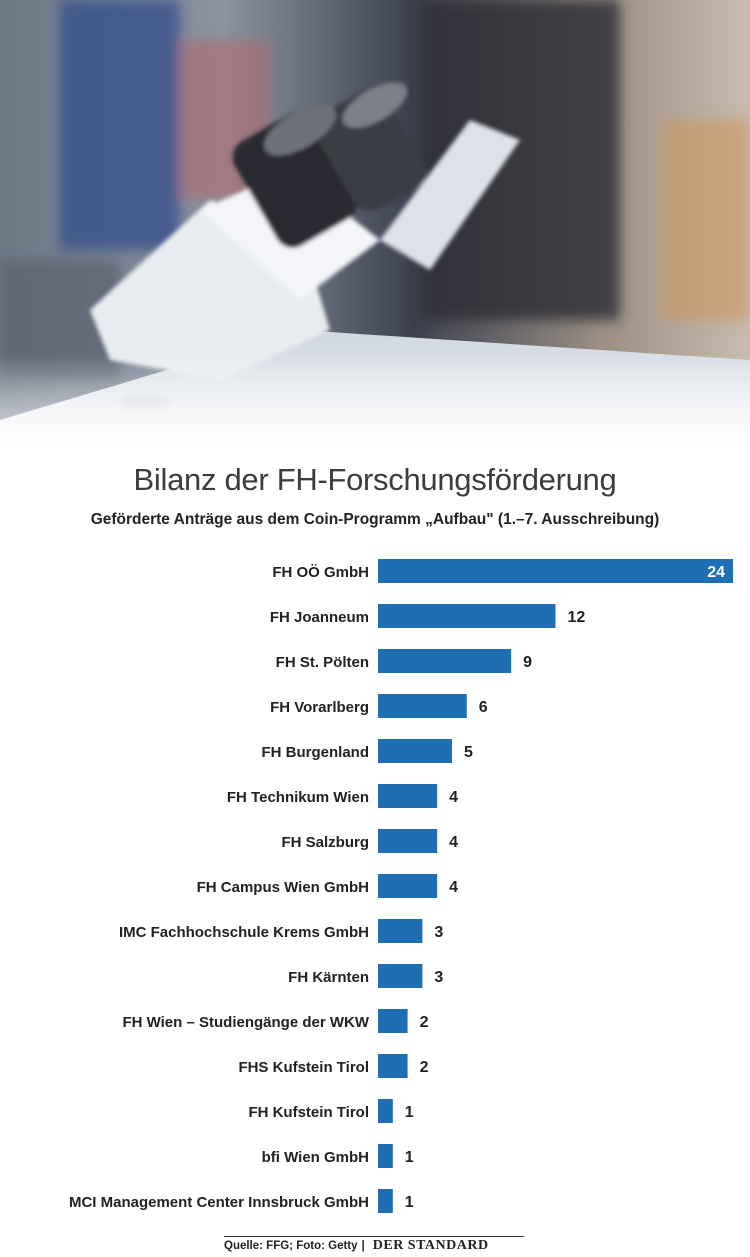 The image size is (750, 1257). Describe the element at coordinates (308, 1112) in the screenshot. I see `category-label: FH Kufstein Tirol` at that location.